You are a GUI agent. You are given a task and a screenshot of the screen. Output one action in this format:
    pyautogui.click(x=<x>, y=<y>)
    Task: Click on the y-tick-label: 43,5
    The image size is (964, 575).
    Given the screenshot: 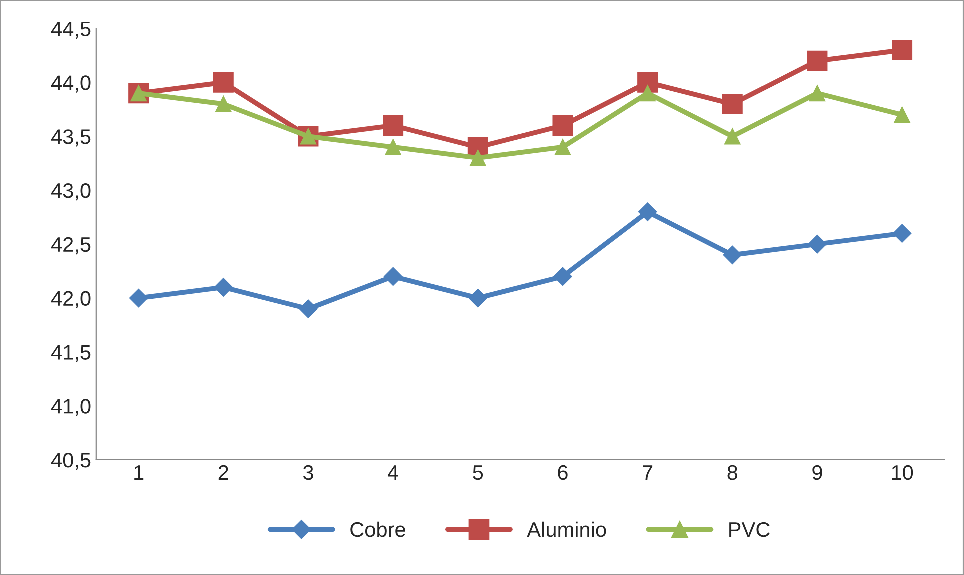 What is the action you would take?
    pyautogui.click(x=71, y=138)
    